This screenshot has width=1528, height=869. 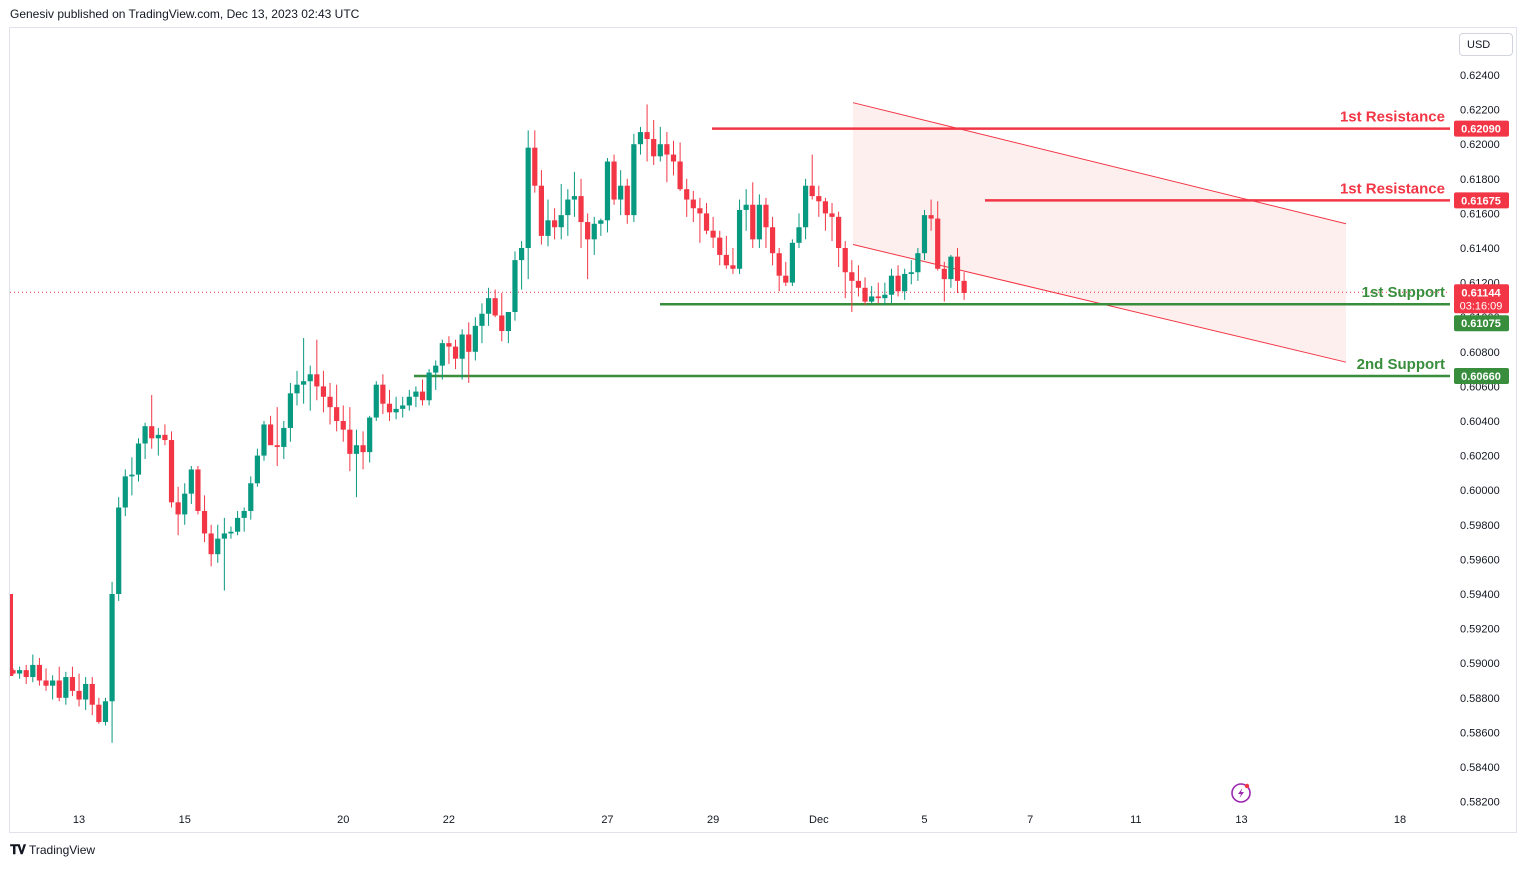 I want to click on lightning-icon, so click(x=1241, y=793).